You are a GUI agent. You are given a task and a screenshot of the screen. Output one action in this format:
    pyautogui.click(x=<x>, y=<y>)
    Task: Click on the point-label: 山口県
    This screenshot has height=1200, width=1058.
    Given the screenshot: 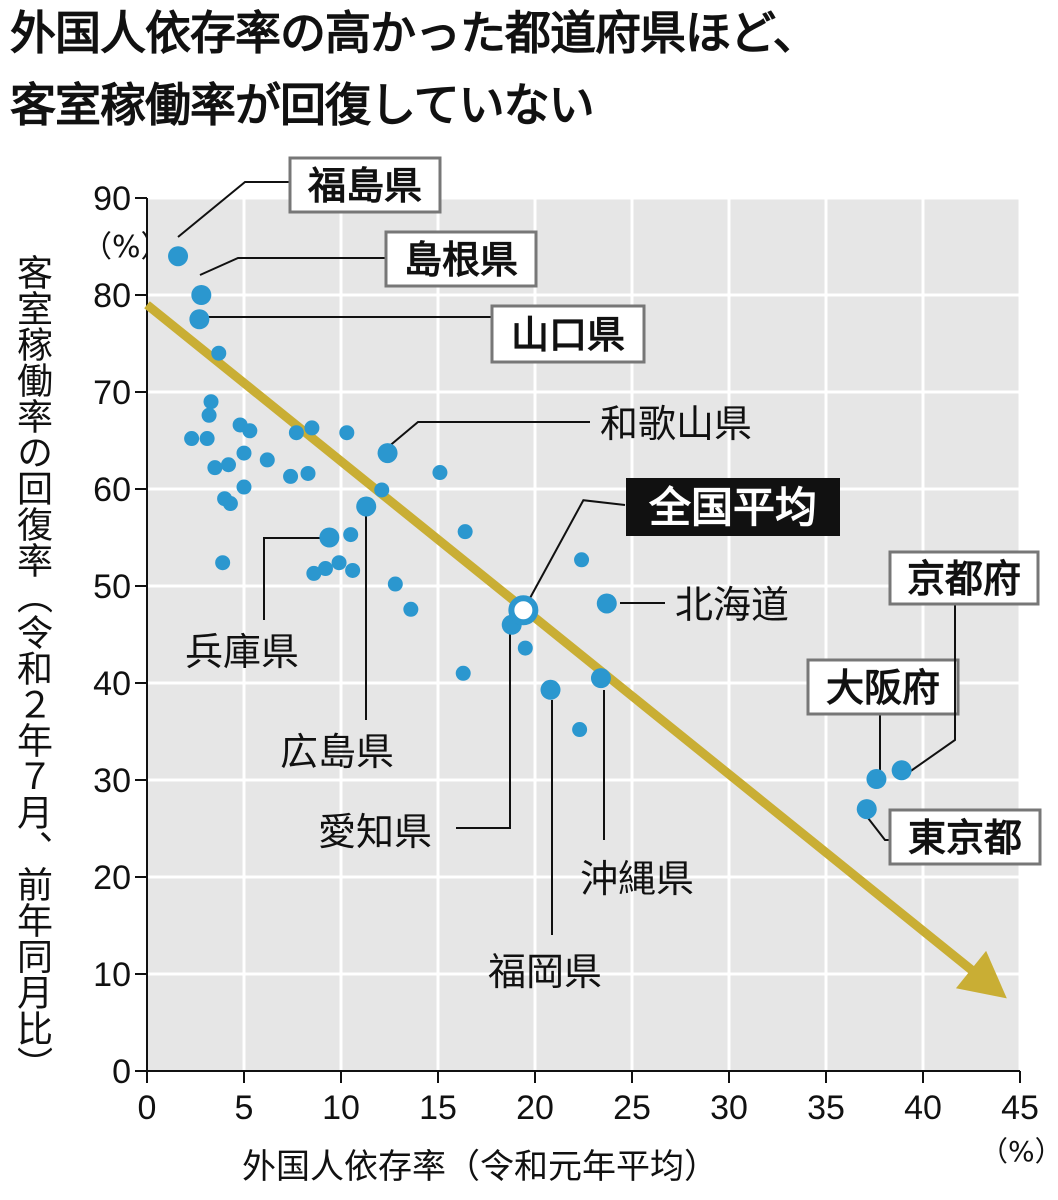 What is the action you would take?
    pyautogui.click(x=568, y=335)
    